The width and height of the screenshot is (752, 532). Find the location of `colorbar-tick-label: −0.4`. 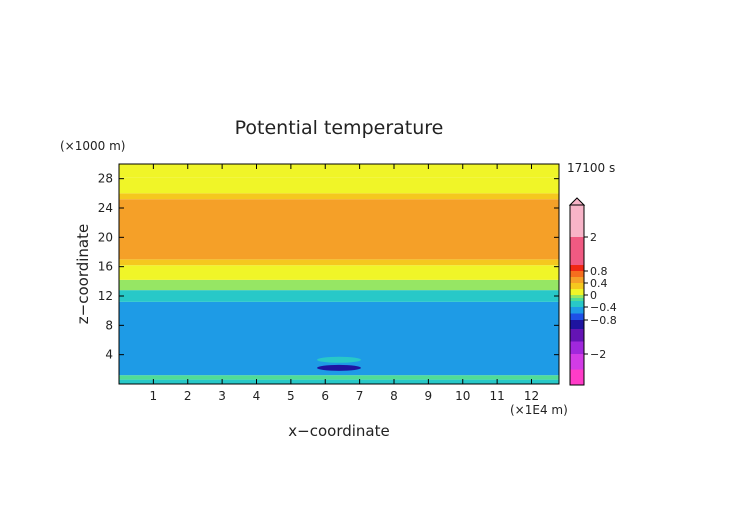

colorbar-tick-label: −0.4 is located at coordinates (603, 307).